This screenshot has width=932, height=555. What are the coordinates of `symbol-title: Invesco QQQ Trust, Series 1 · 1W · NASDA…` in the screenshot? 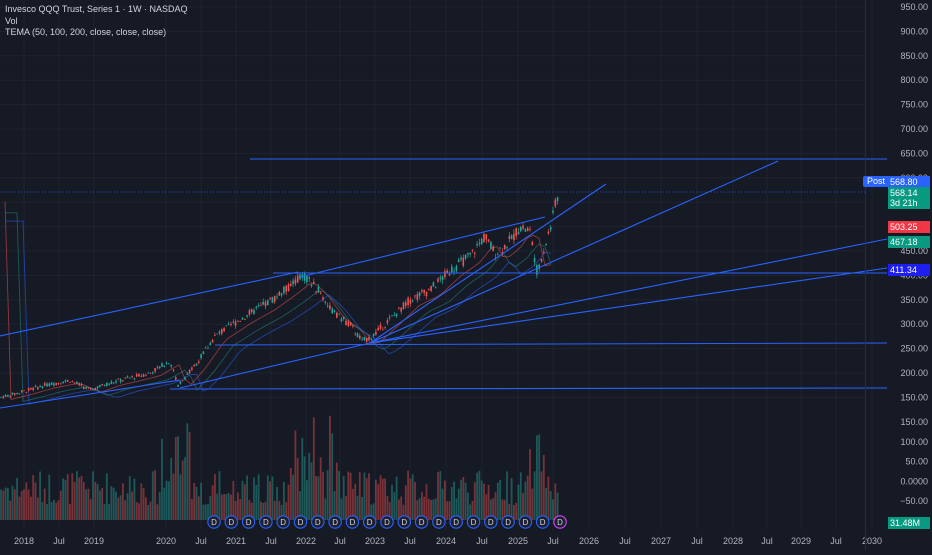 It's located at (96, 9).